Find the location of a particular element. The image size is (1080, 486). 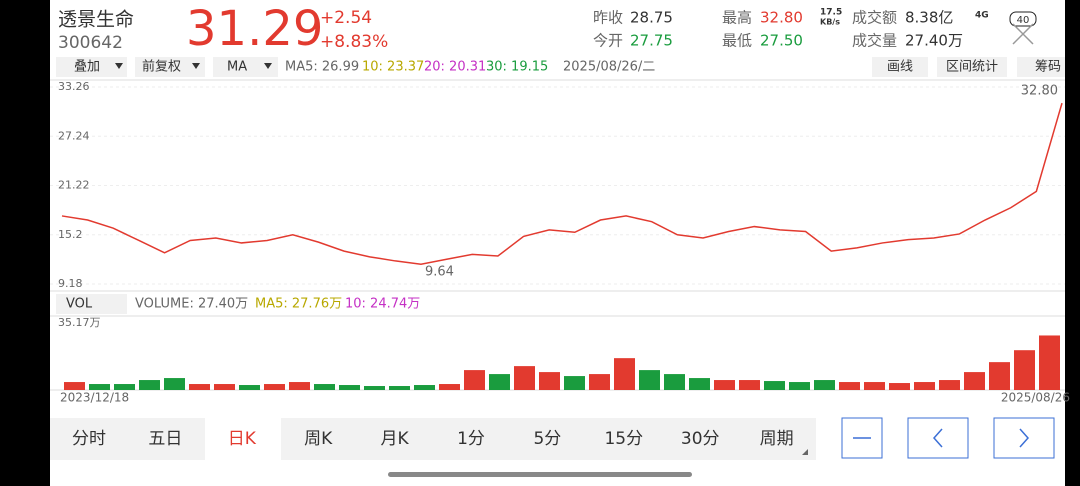

stock-name: 透景生命 is located at coordinates (96, 20).